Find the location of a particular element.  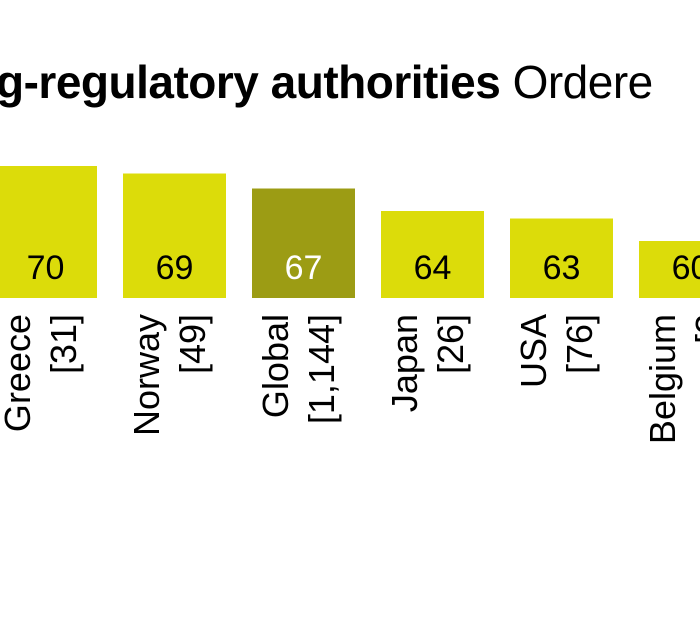

category-sample-size: [31] is located at coordinates (63, 344).